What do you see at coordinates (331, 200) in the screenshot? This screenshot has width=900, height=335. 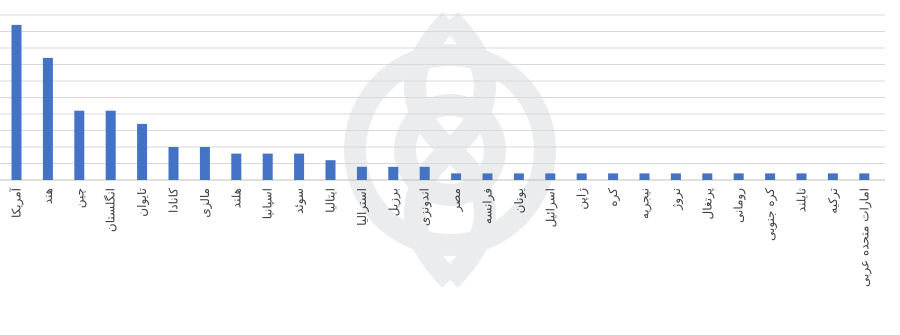 I see `category-label: ایتالیا` at bounding box center [331, 200].